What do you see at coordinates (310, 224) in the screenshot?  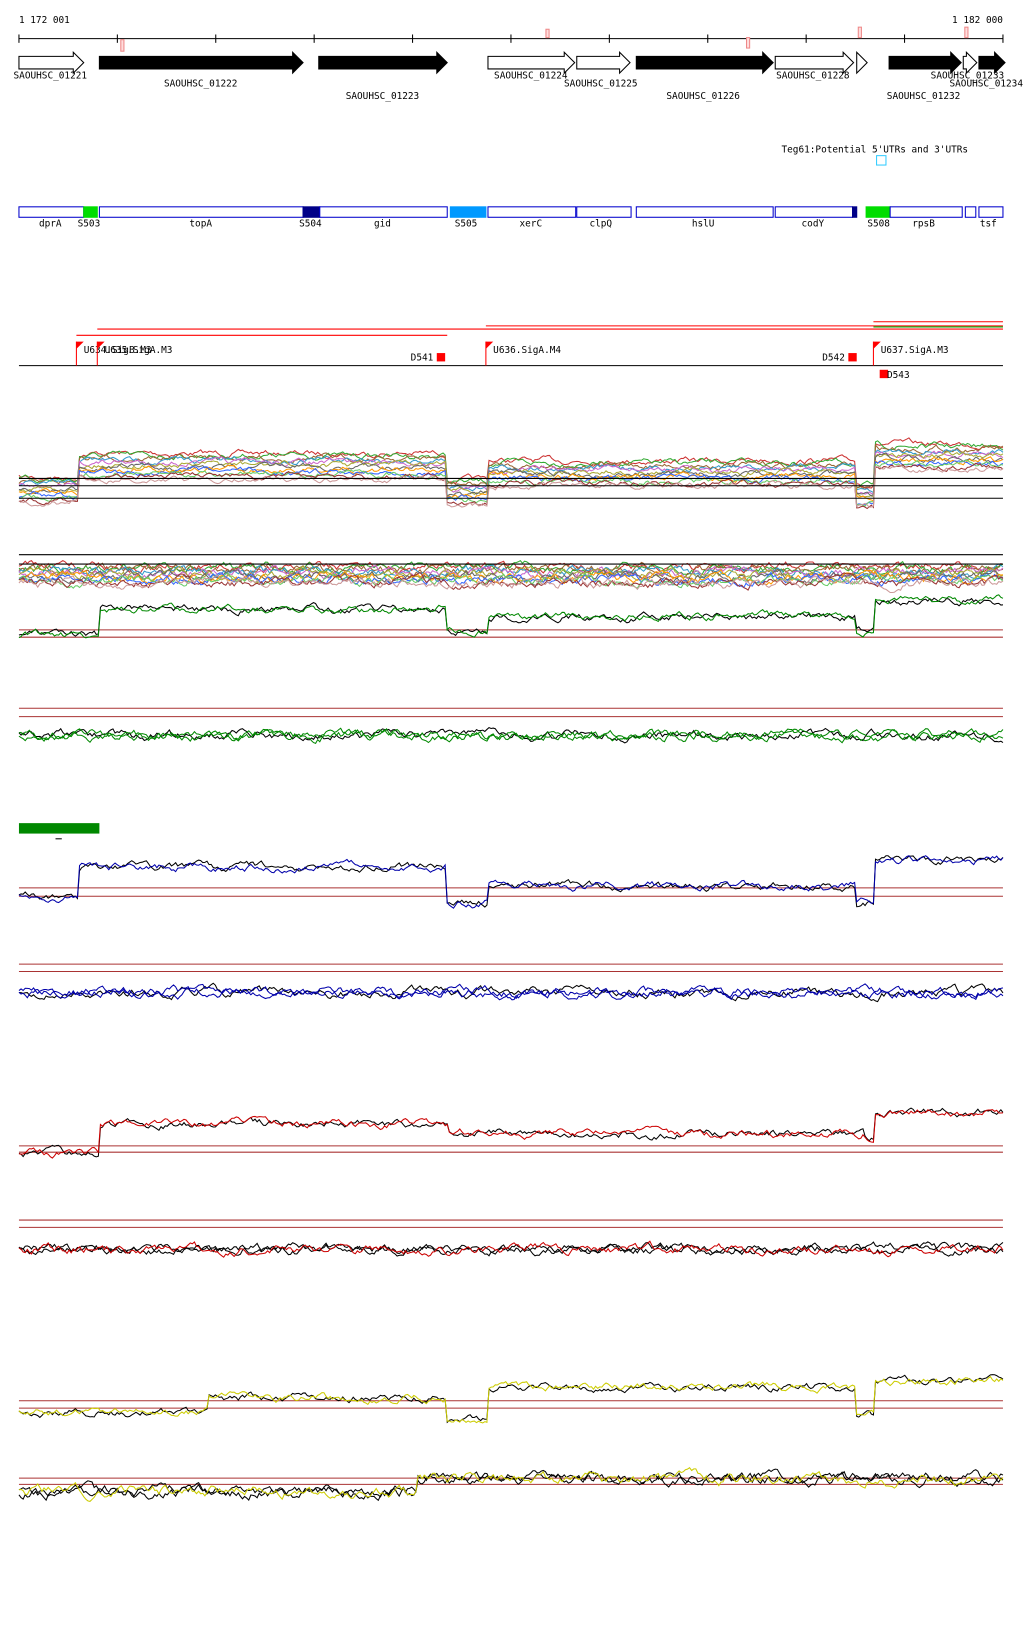 I see `segment-label: S504` at bounding box center [310, 224].